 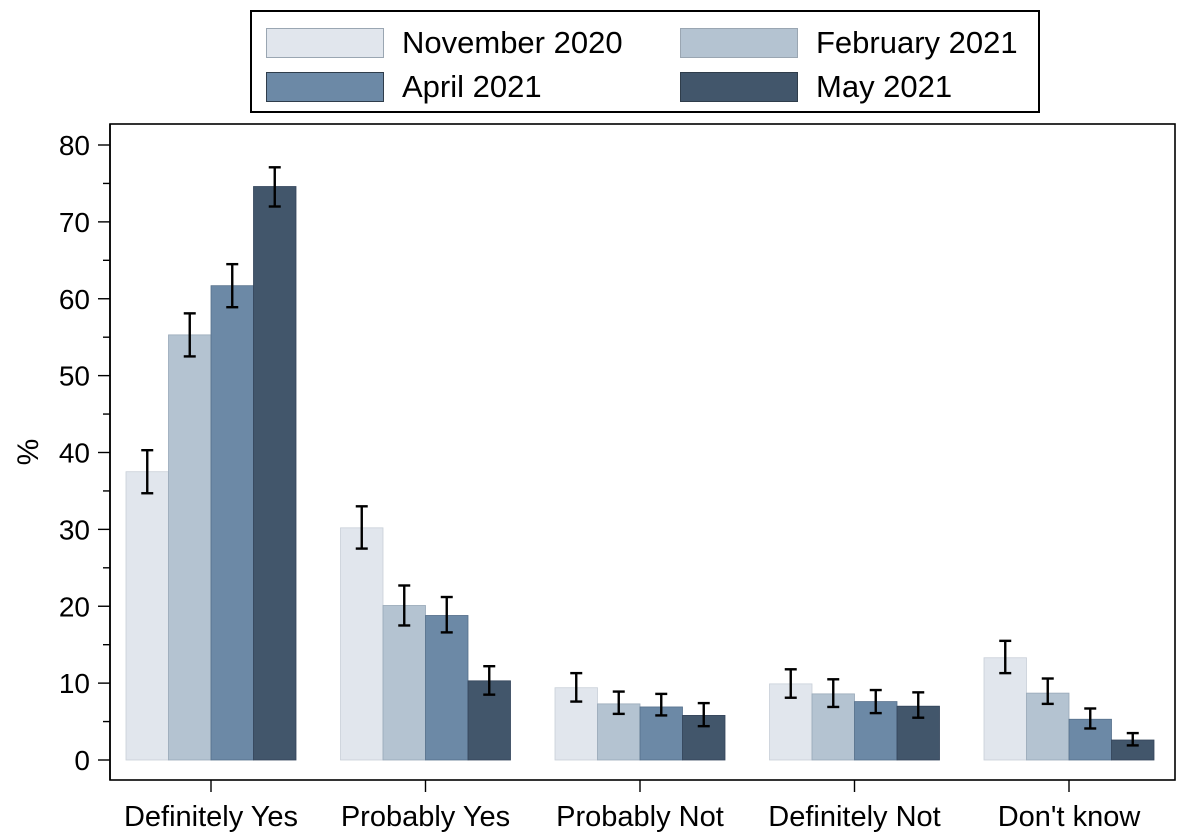 What do you see at coordinates (918, 733) in the screenshot?
I see `bar-definitely-not-may-2021` at bounding box center [918, 733].